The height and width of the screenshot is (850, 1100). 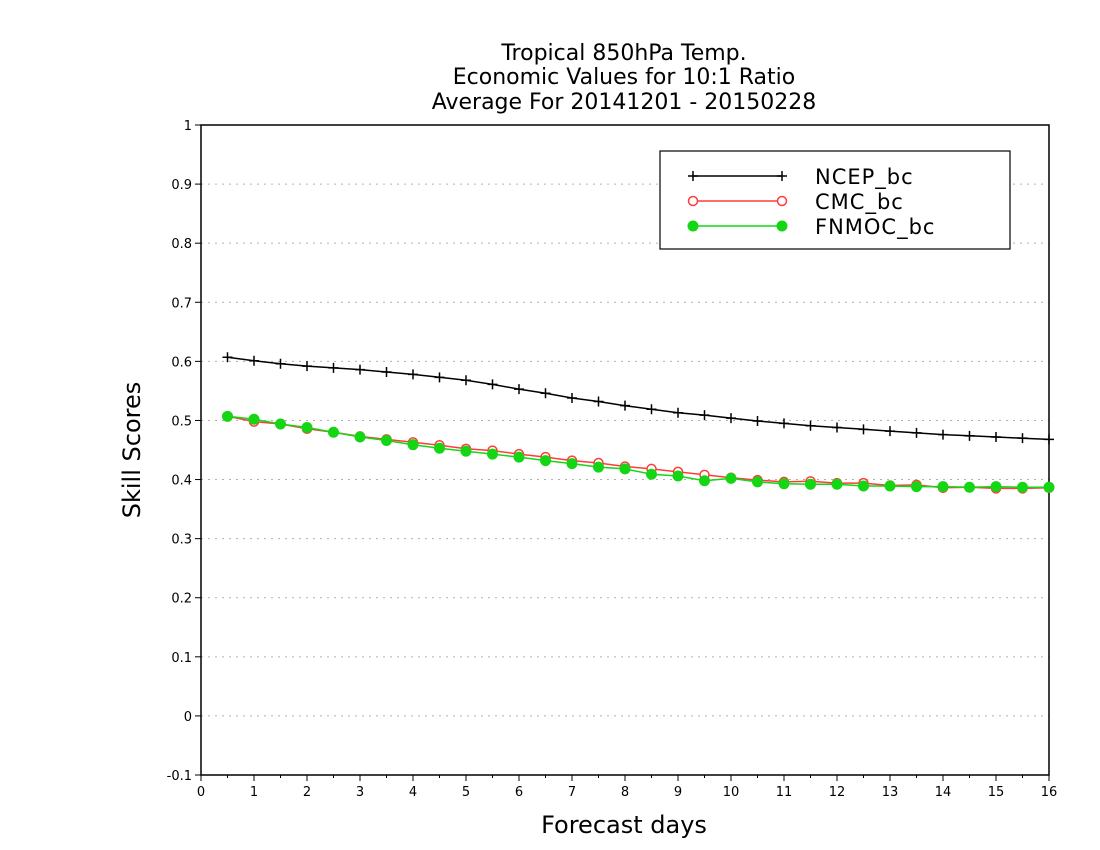 What do you see at coordinates (572, 792) in the screenshot?
I see `x-tick-label: 7` at bounding box center [572, 792].